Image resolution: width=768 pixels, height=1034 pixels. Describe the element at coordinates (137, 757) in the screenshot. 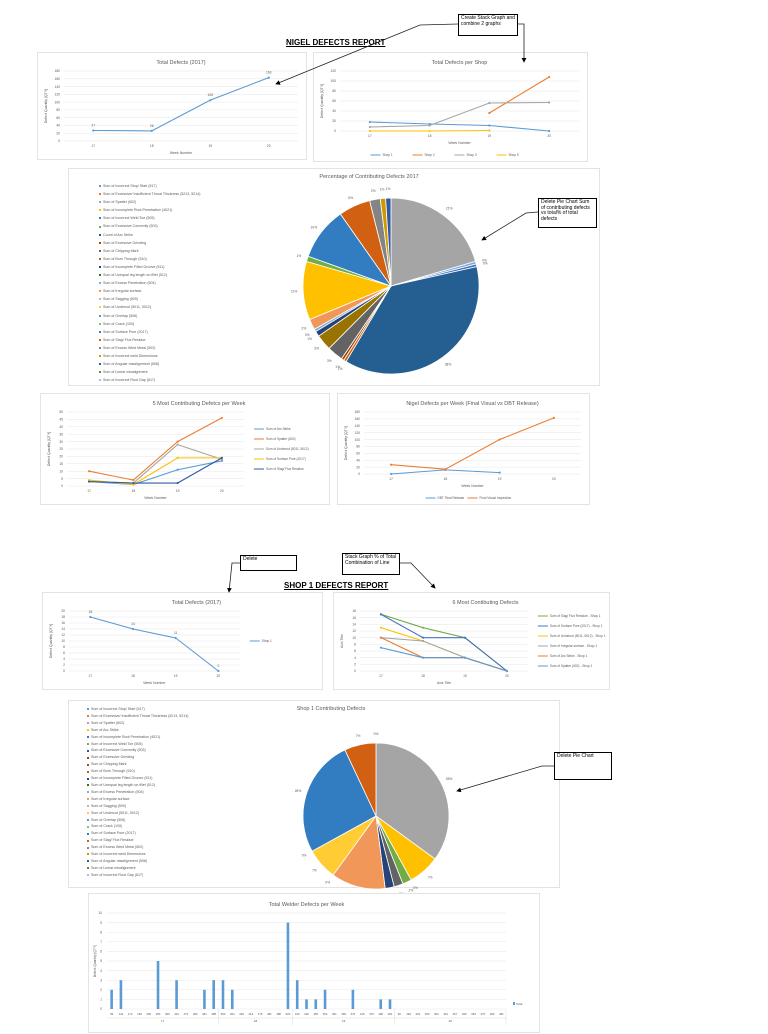

I see `legend-item: Sum of Excessive Grinding` at that location.